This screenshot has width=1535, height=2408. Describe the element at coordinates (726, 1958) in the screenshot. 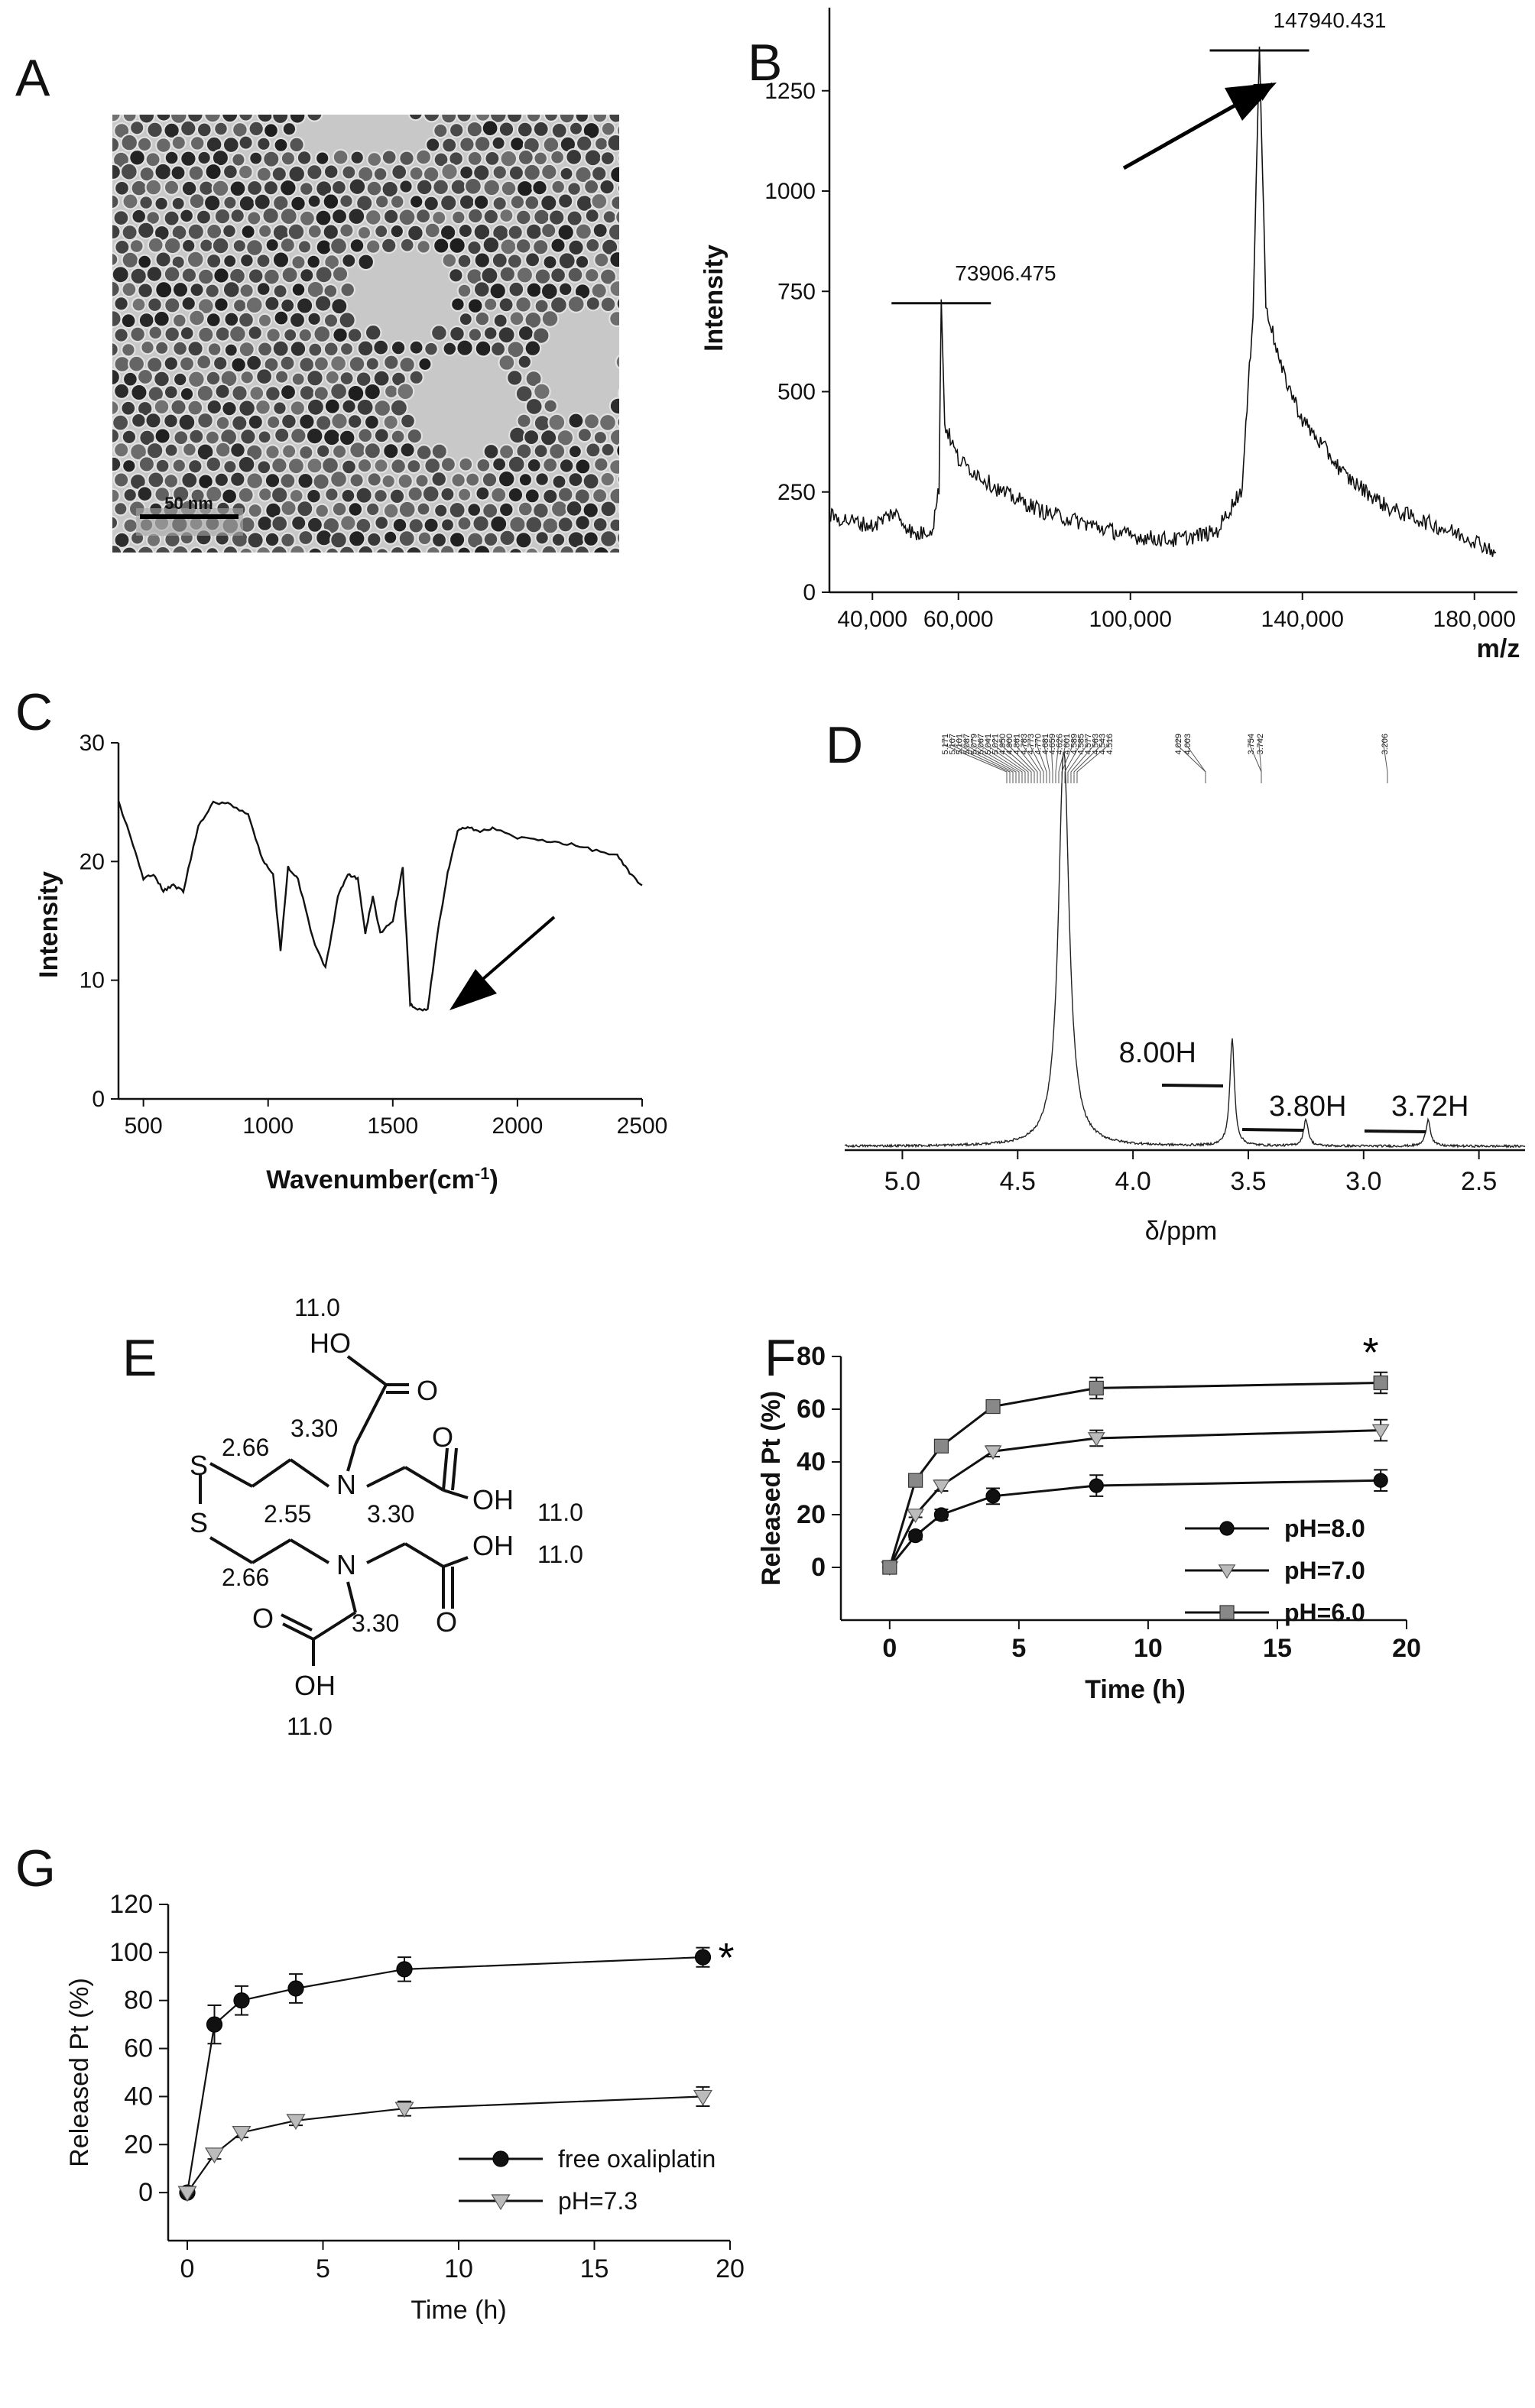

I see `significance-marker-g: *` at that location.